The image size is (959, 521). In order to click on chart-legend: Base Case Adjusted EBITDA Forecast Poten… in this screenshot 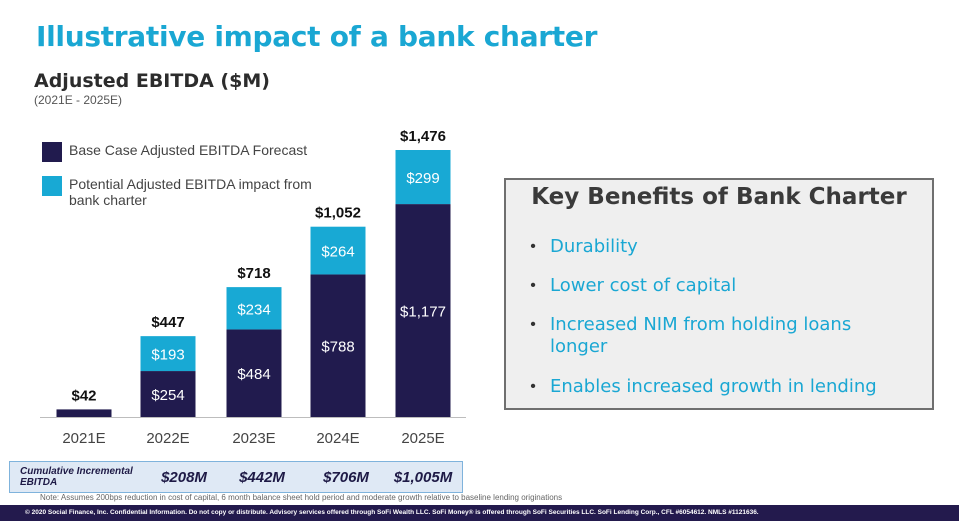, I will do `click(185, 182)`.